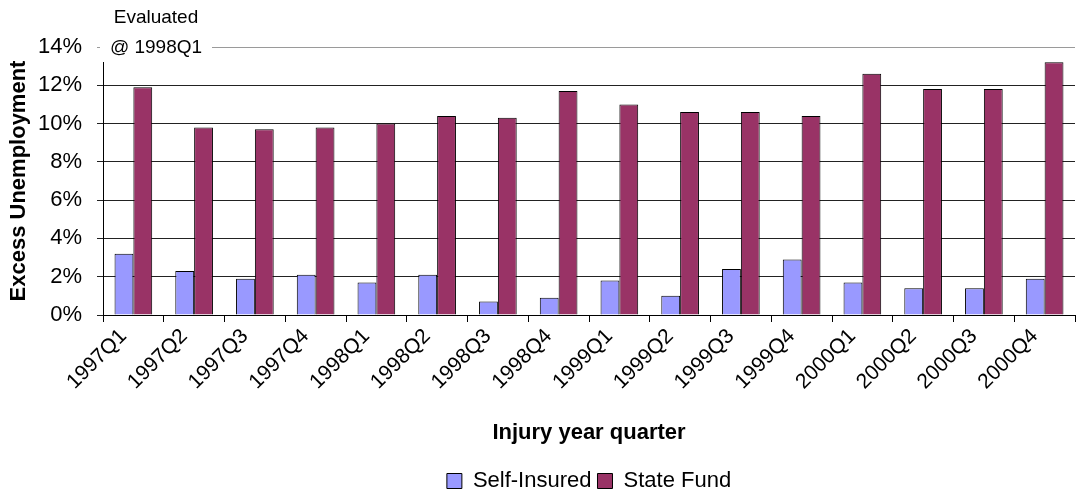 The image size is (1078, 492). What do you see at coordinates (677, 479) in the screenshot?
I see `legend-label: State Fund` at bounding box center [677, 479].